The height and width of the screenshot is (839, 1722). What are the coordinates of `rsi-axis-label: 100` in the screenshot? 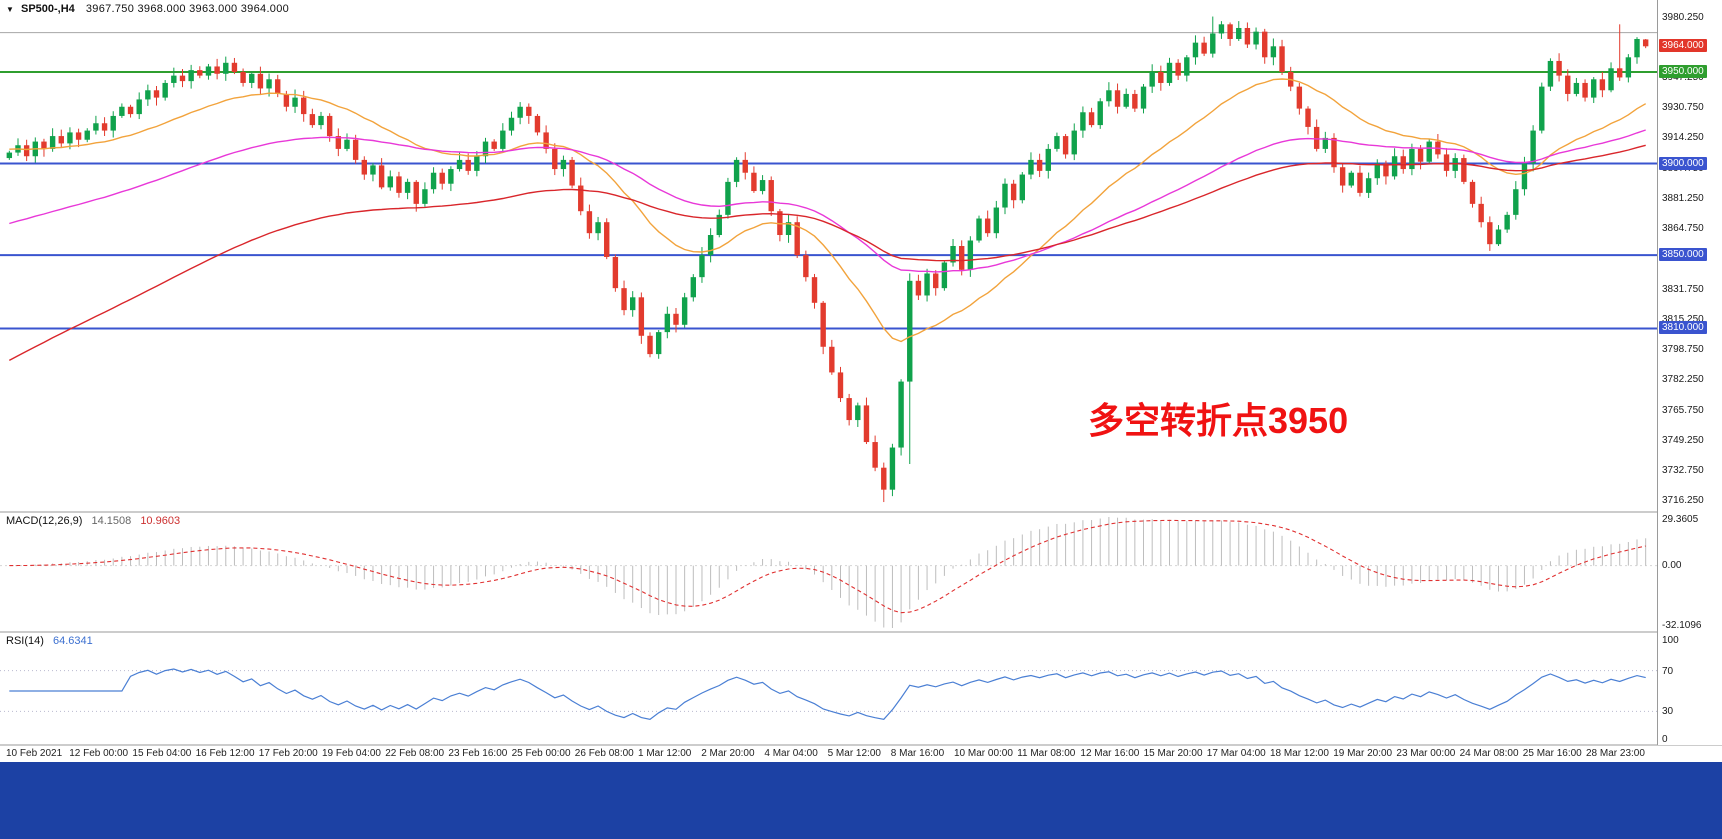 It's located at (1670, 640).